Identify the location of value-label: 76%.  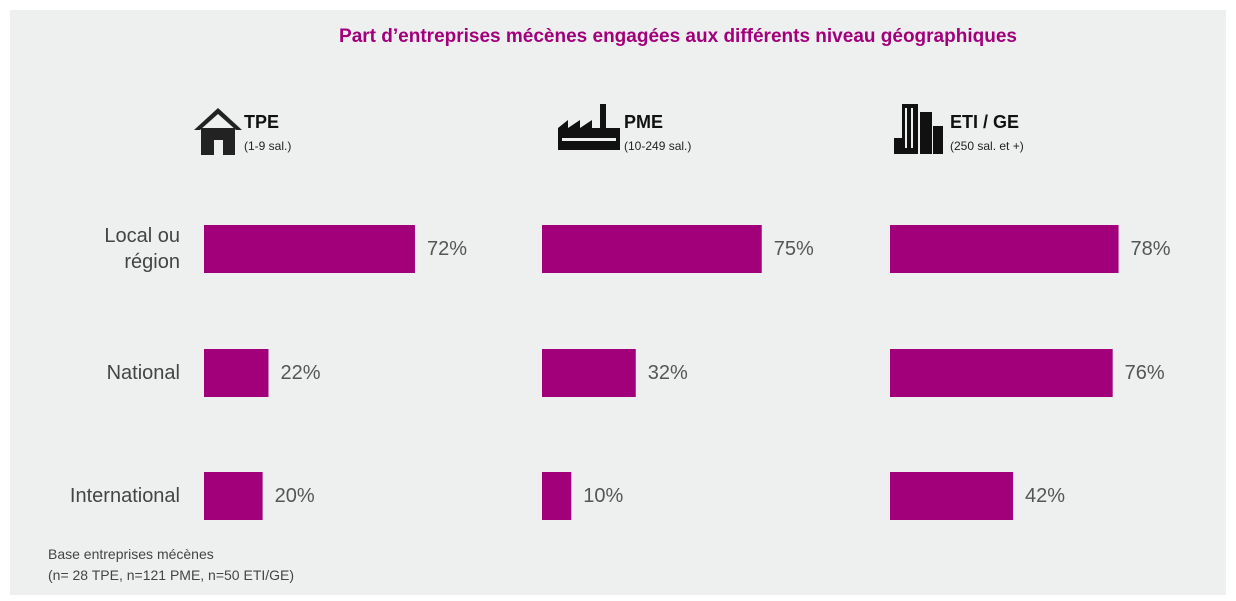
(1144, 372).